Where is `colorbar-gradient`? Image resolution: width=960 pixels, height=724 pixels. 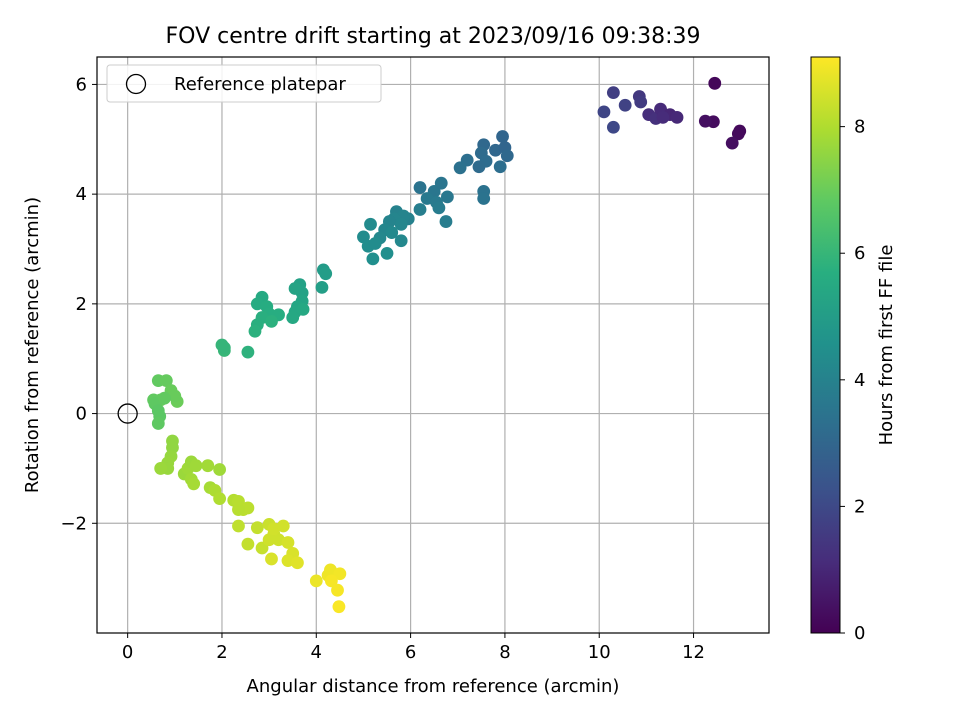
colorbar-gradient is located at coordinates (825, 345).